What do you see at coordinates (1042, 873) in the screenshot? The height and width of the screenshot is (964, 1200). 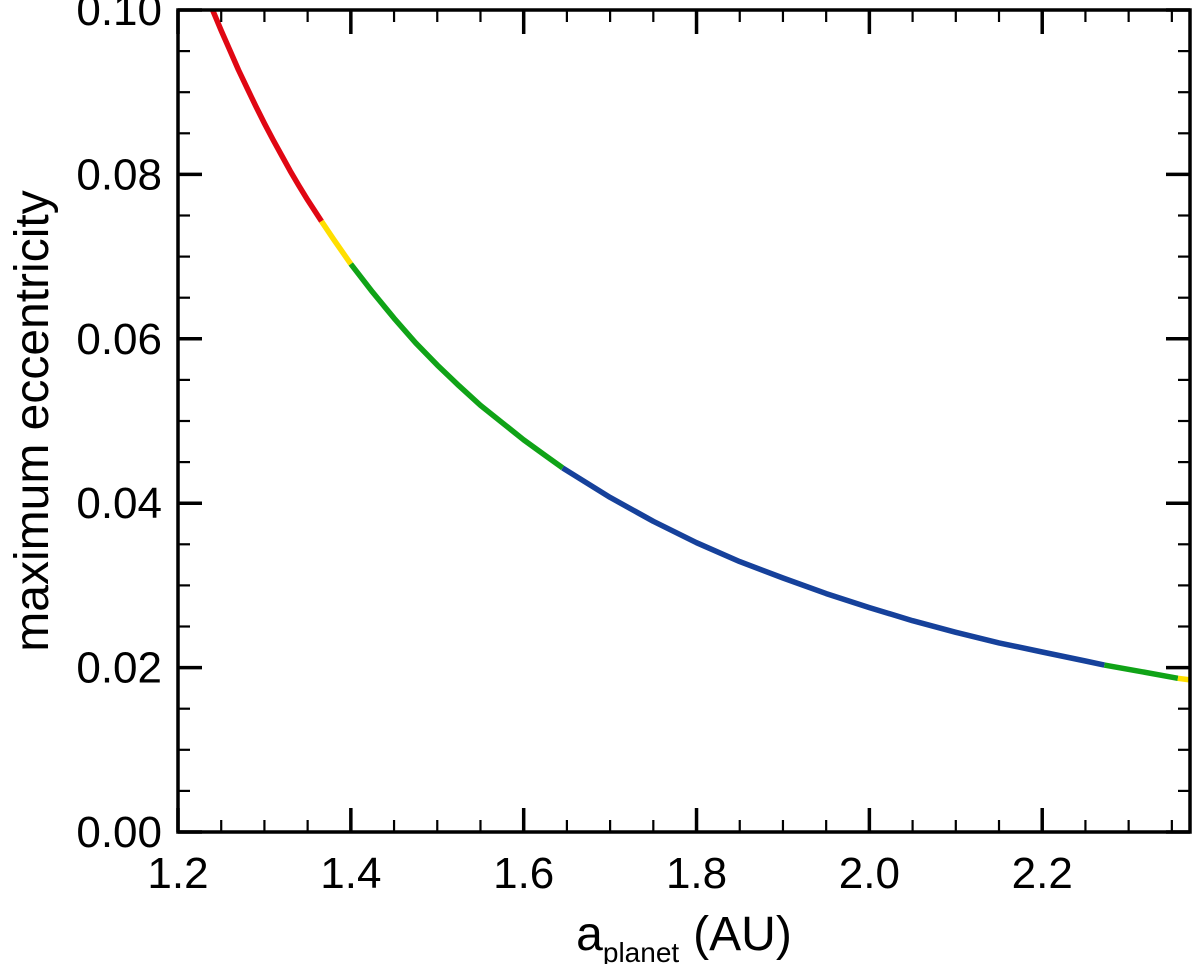 I see `x-tick-label: 2.2` at bounding box center [1042, 873].